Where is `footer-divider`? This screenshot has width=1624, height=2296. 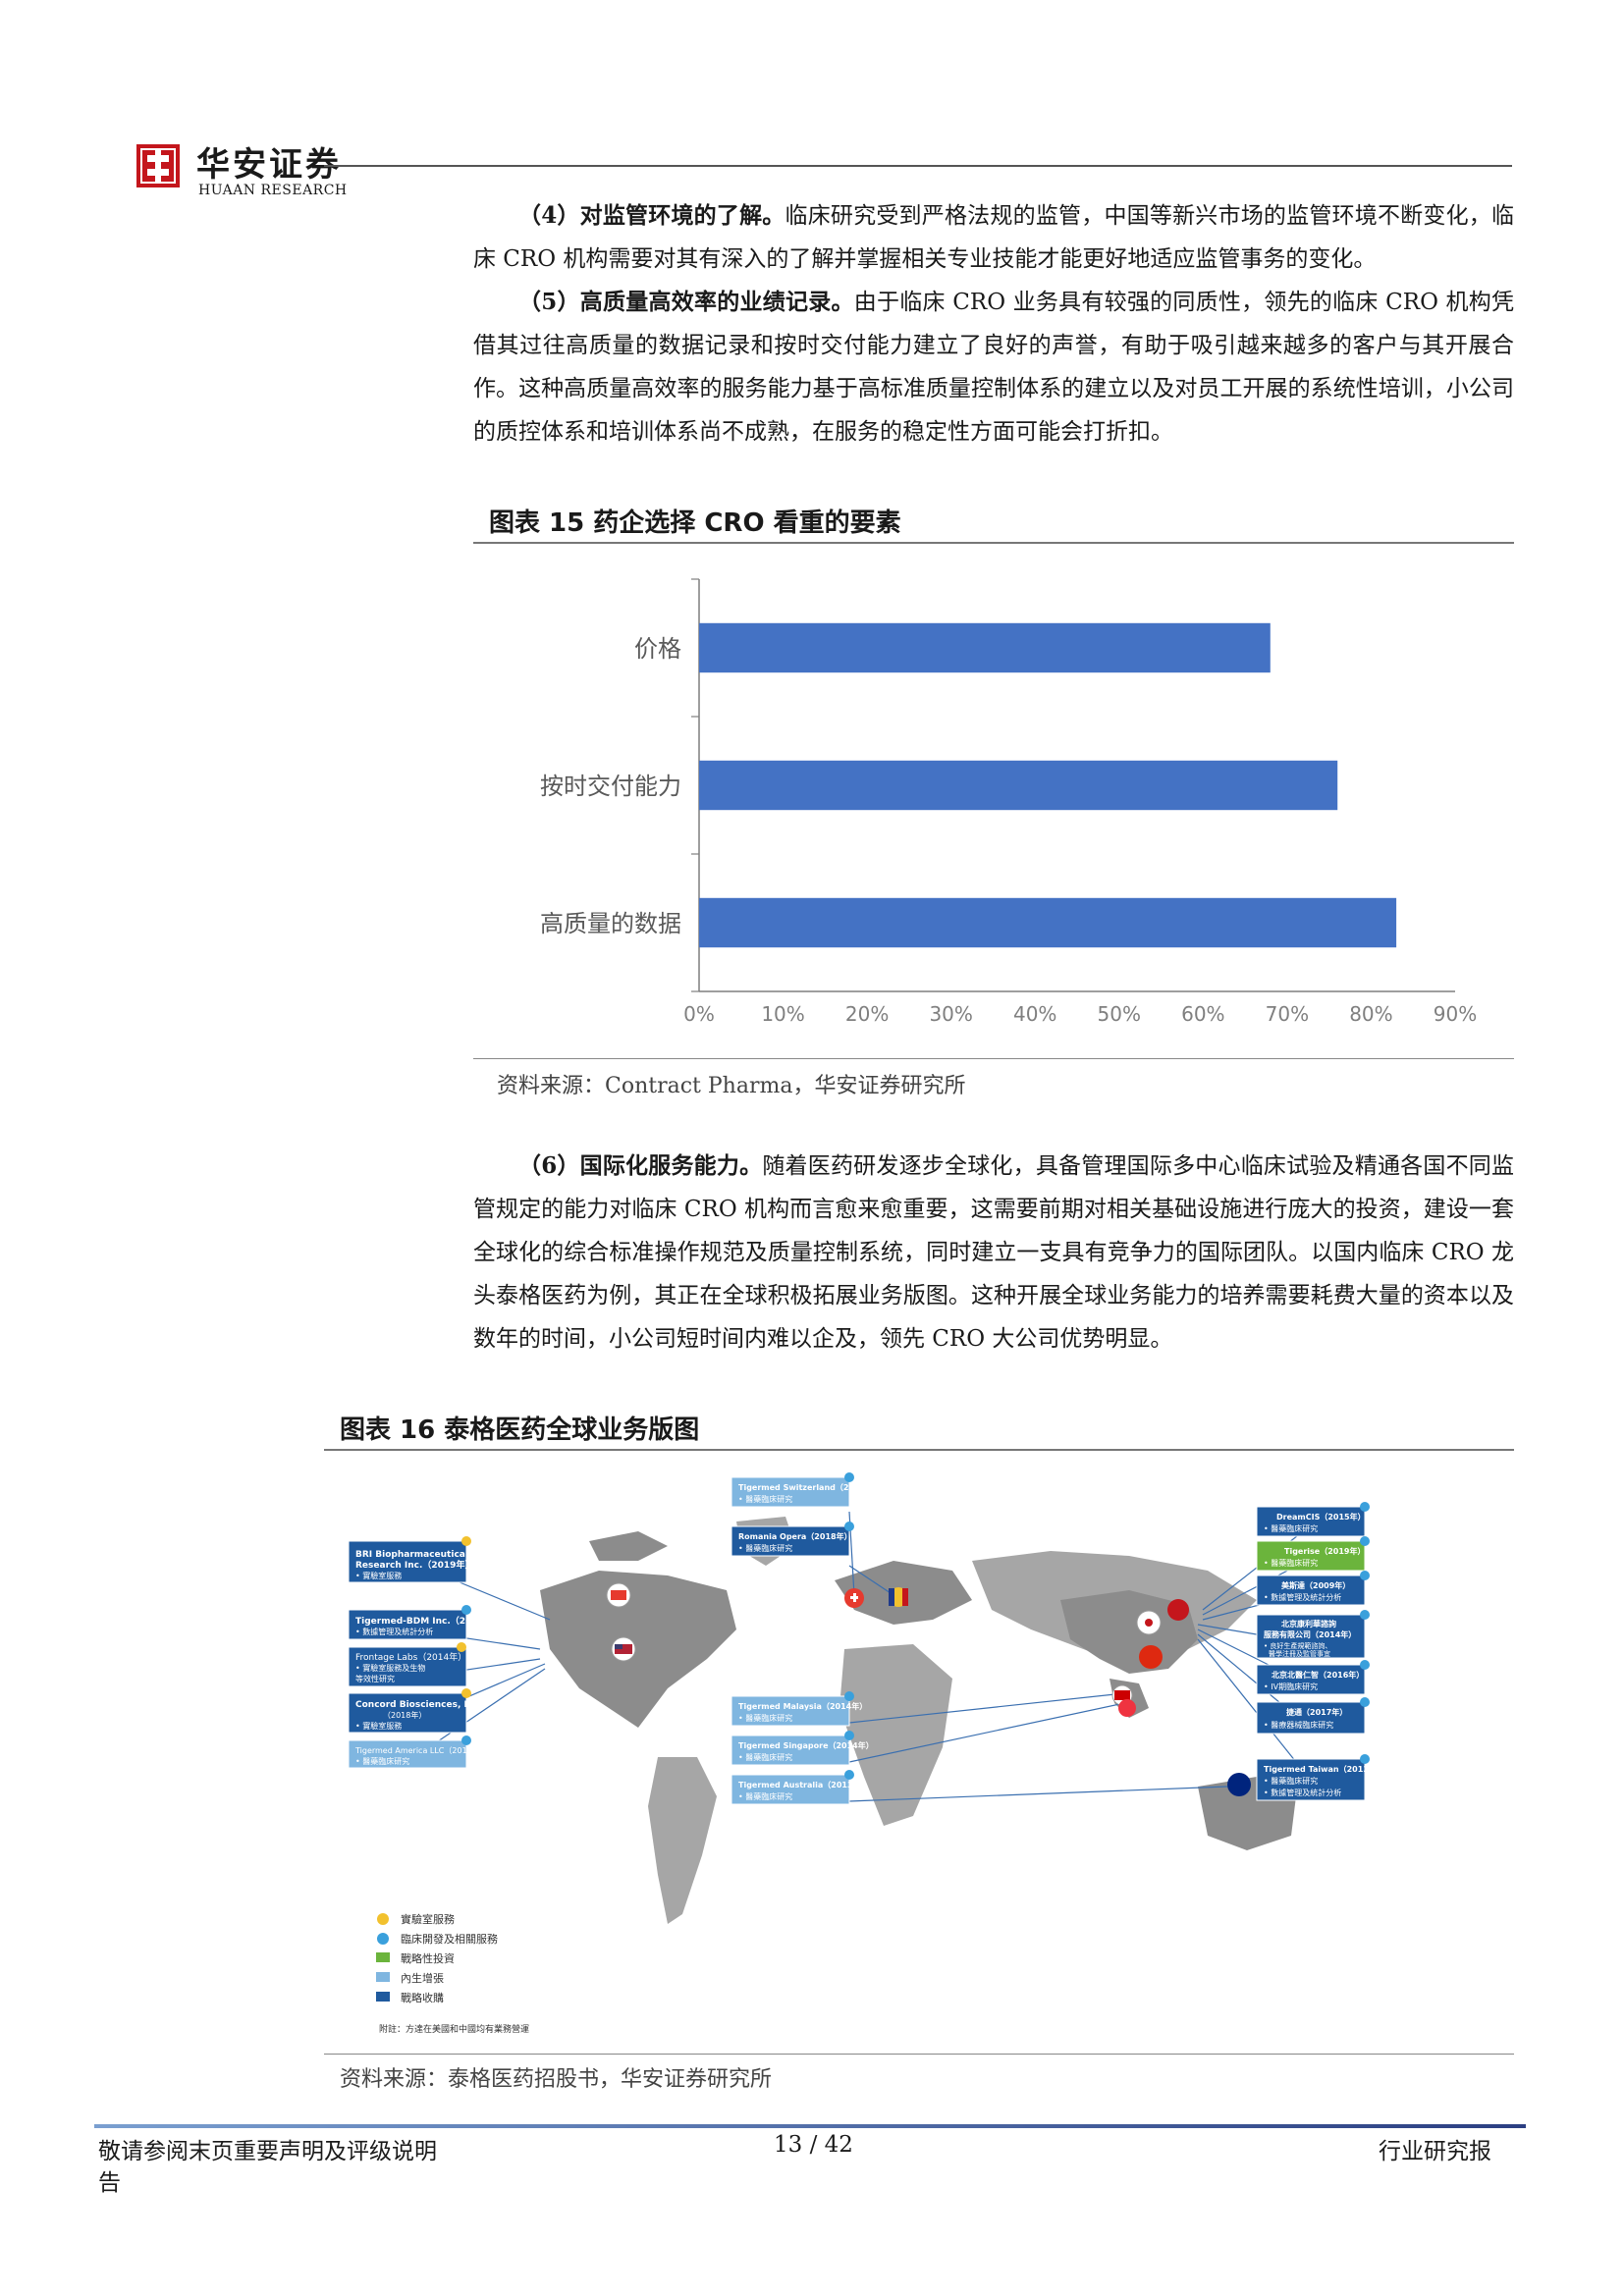 footer-divider is located at coordinates (810, 2126).